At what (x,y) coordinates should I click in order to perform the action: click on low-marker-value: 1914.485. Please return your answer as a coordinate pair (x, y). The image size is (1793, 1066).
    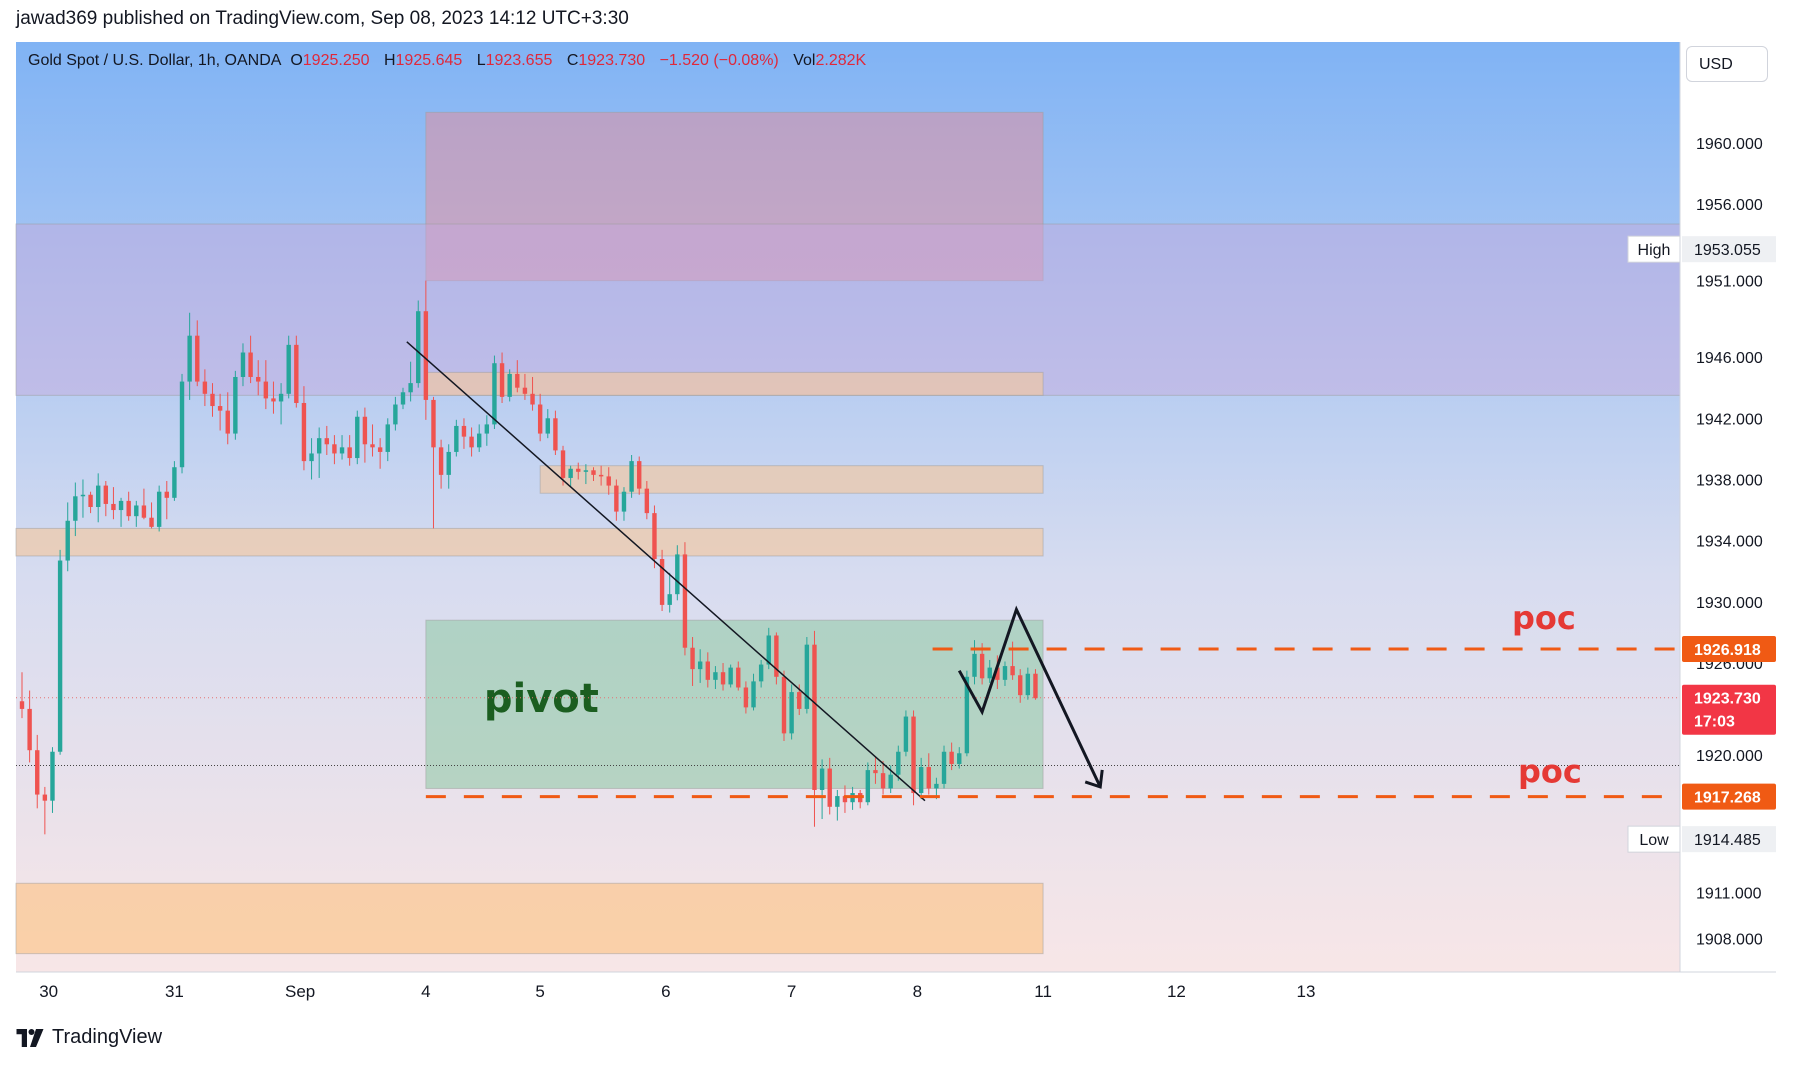
    Looking at the image, I should click on (1727, 840).